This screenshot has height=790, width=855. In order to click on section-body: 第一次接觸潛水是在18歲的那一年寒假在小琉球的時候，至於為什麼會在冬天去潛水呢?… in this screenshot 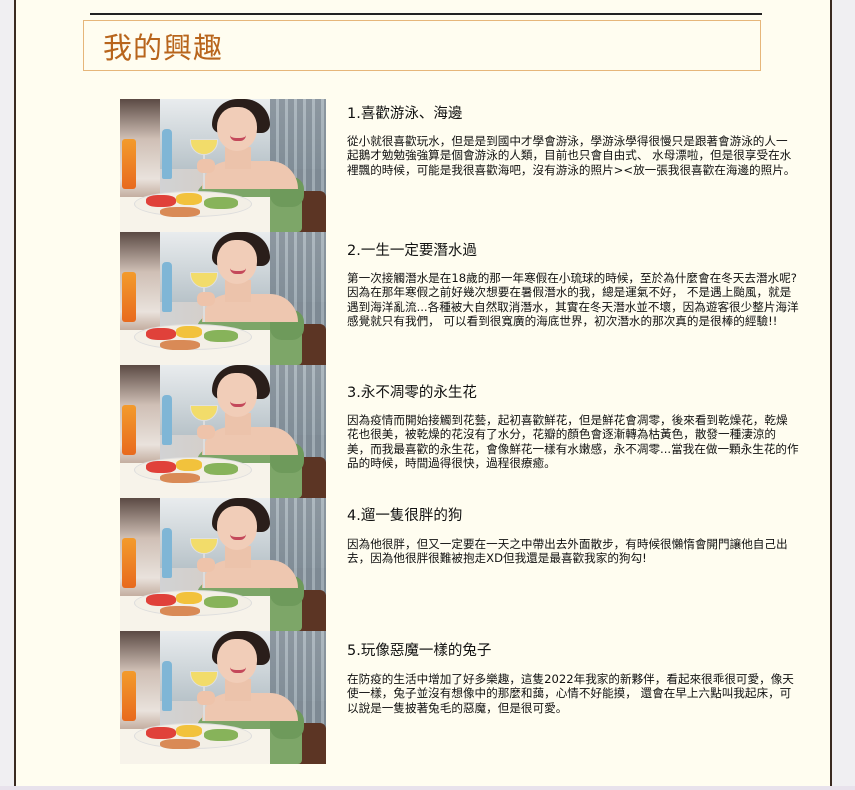, I will do `click(573, 299)`.